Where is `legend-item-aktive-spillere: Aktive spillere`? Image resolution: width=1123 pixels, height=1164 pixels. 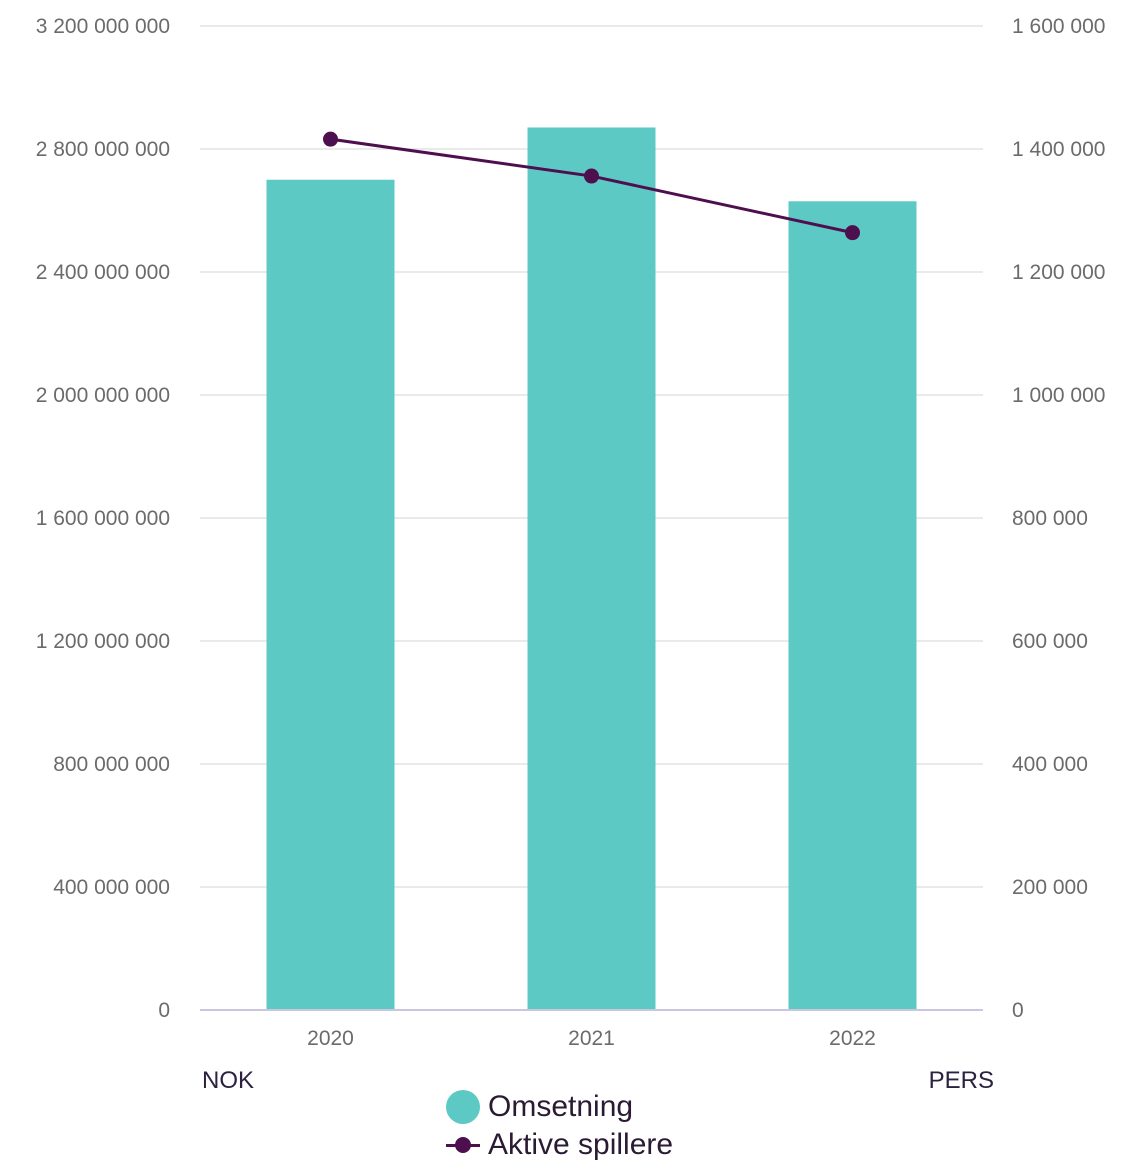
legend-item-aktive-spillere: Aktive spillere is located at coordinates (559, 1145).